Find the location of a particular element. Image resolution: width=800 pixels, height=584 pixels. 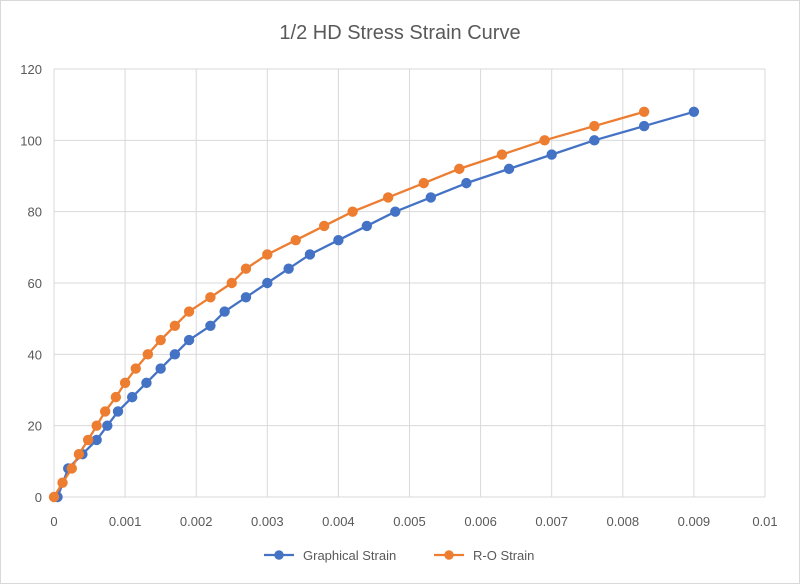

graphical-strain-legend-marker is located at coordinates (279, 555).